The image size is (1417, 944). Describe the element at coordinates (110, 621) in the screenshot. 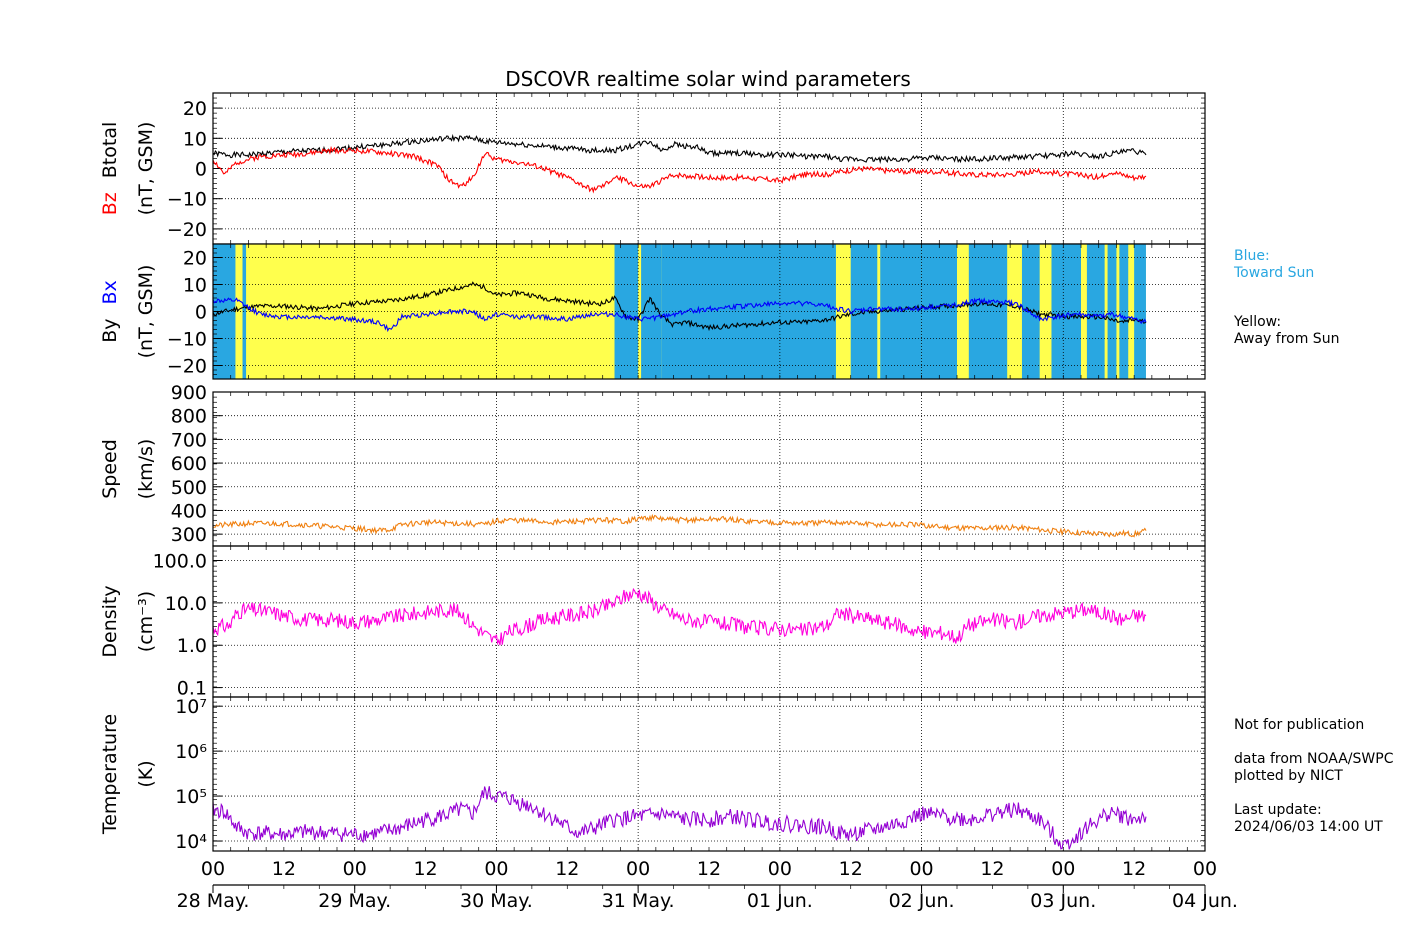

I see `y-axis-label: Density` at that location.